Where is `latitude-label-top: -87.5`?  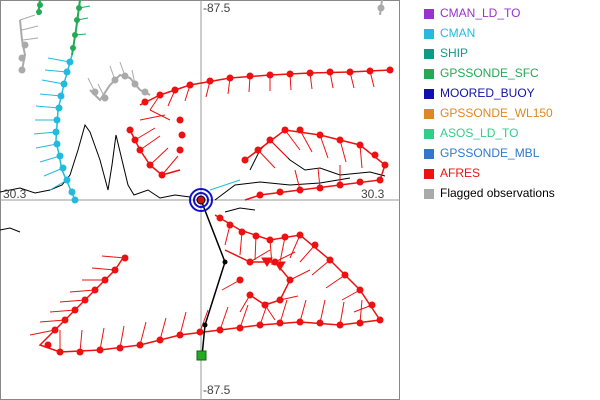 latitude-label-top: -87.5 is located at coordinates (217, 8).